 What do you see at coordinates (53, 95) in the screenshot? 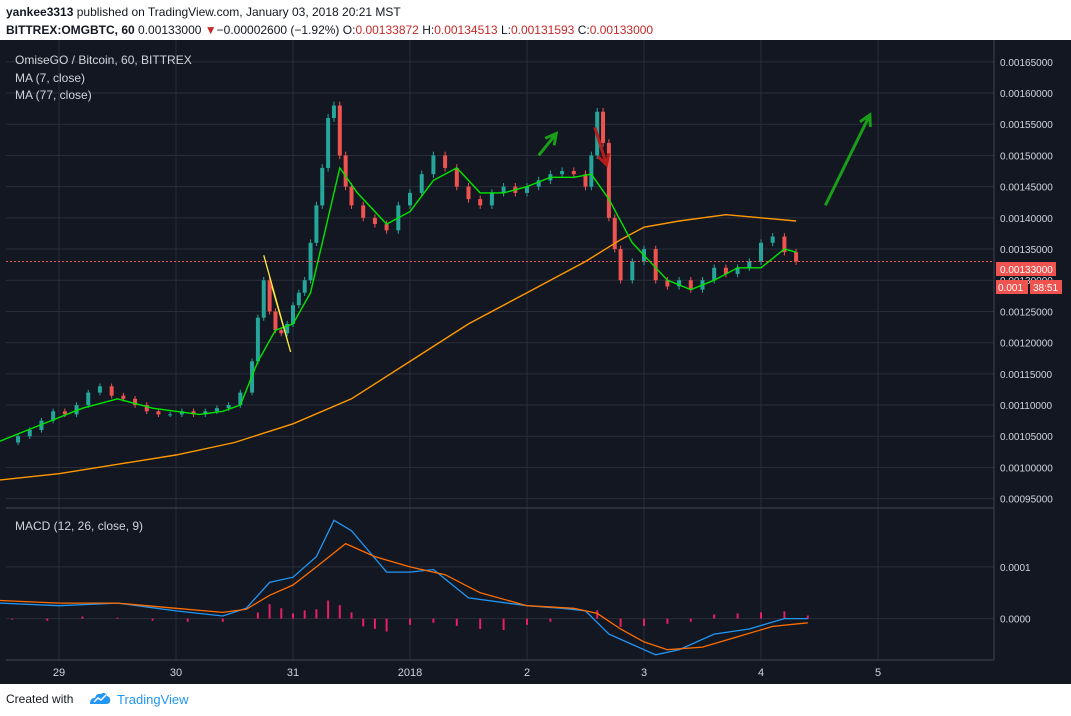
I see `ma77-legend: MA (77, close)` at bounding box center [53, 95].